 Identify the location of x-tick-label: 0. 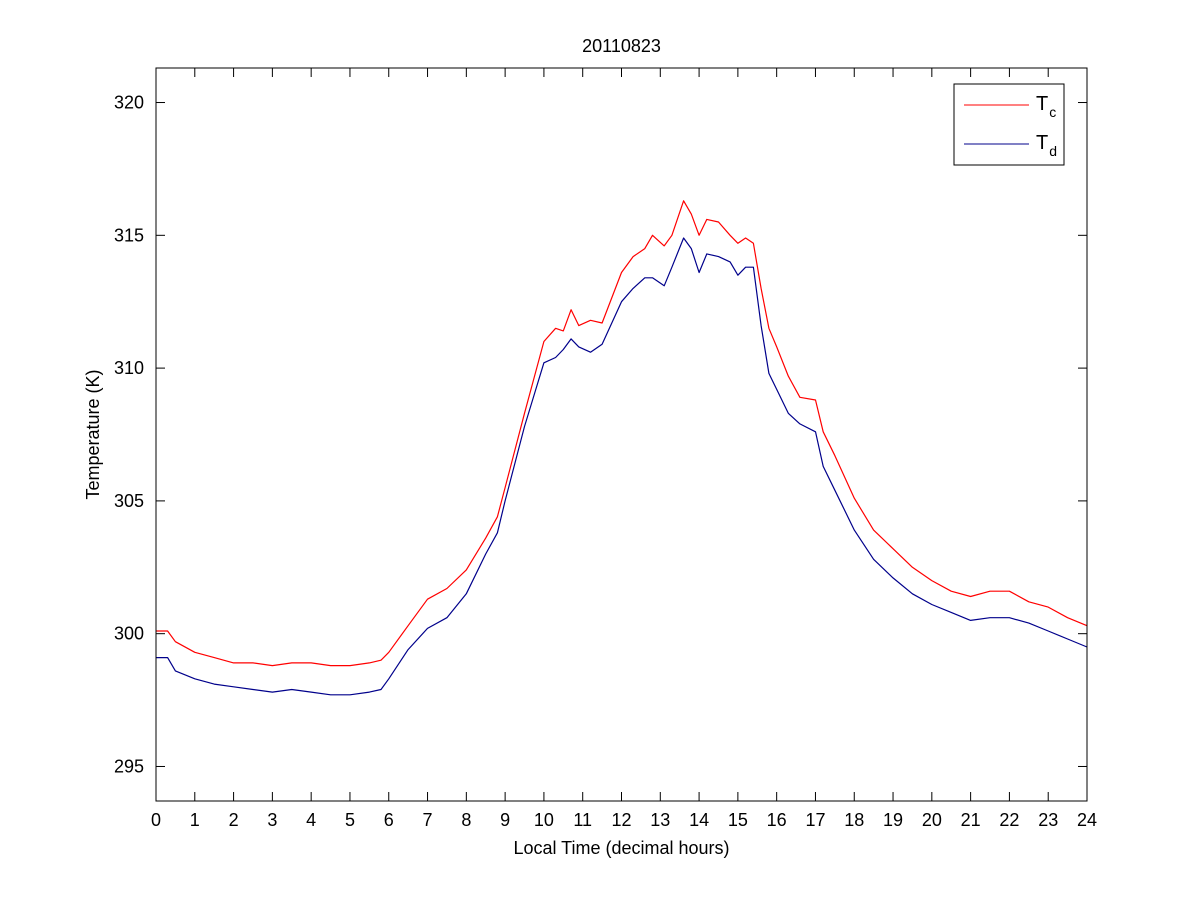
(156, 820).